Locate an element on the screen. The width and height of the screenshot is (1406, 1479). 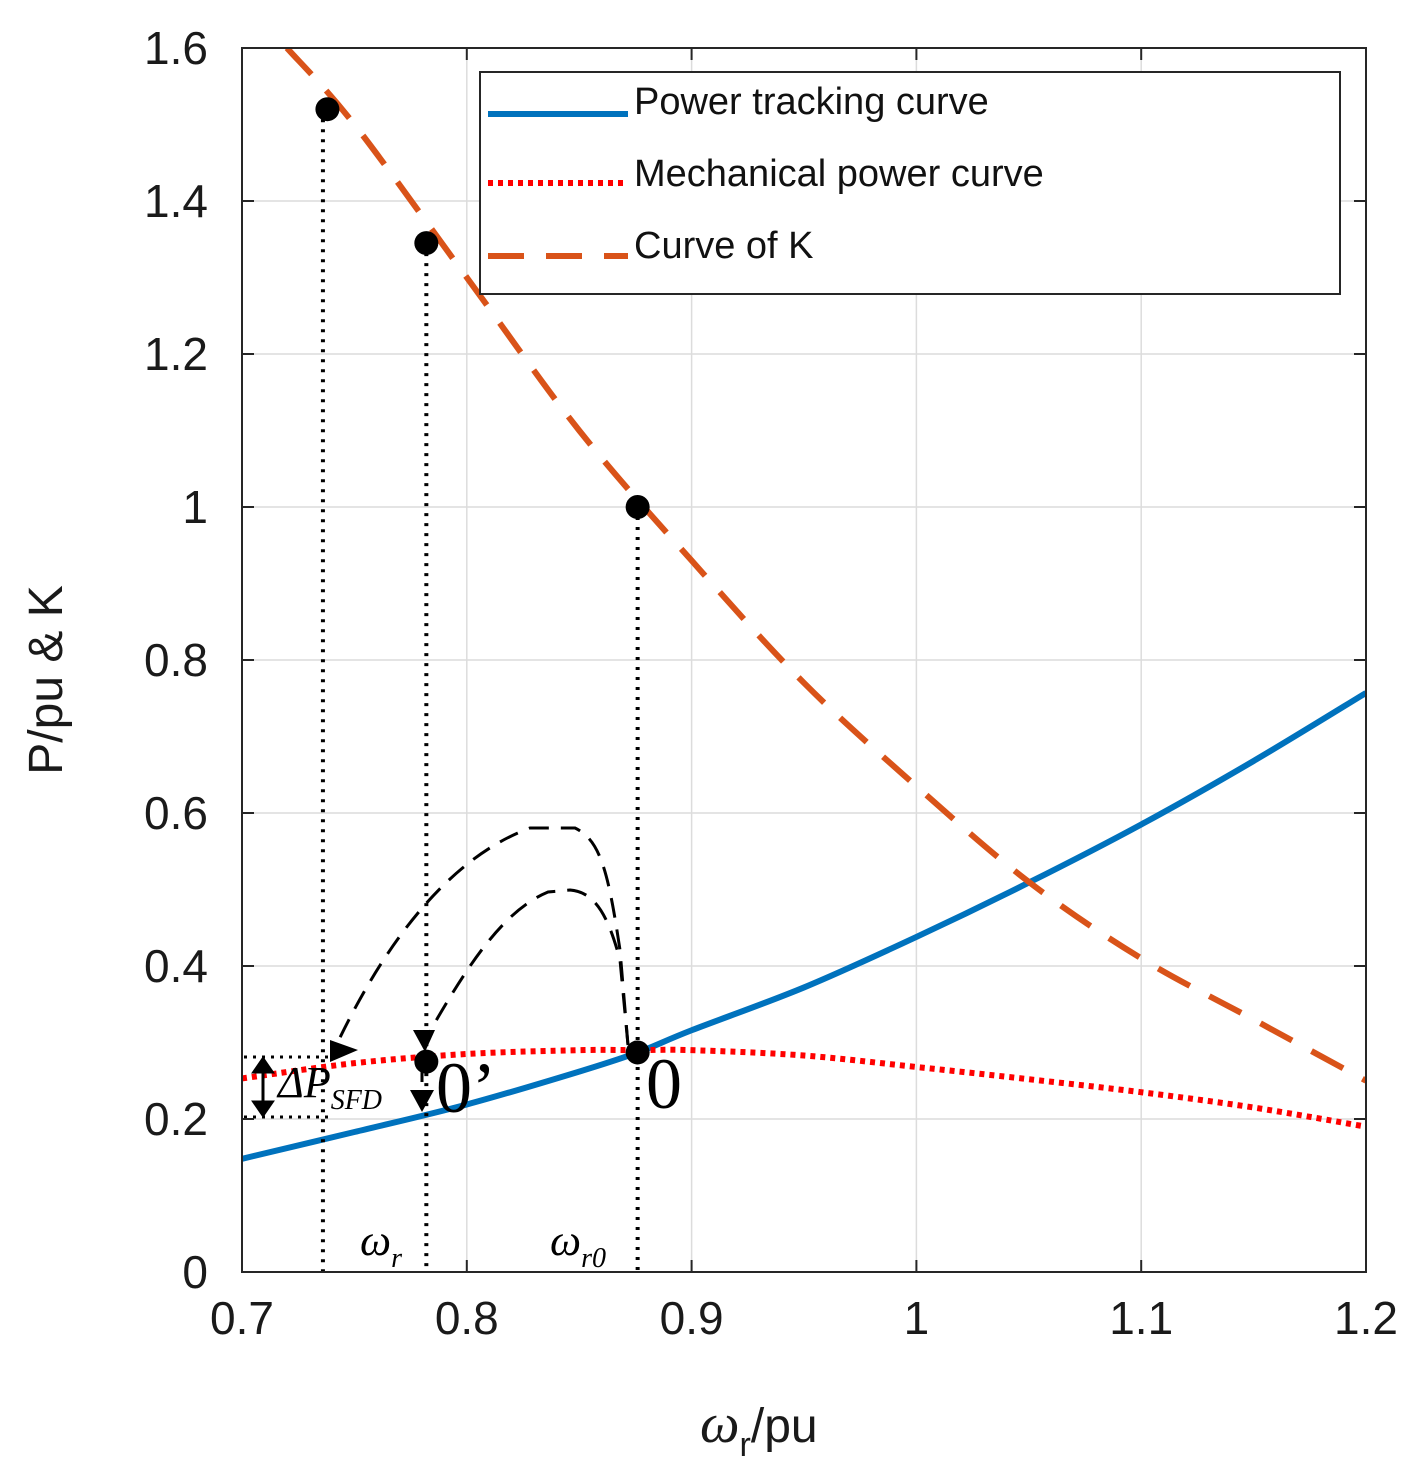
omega-r0-subscript: r0 is located at coordinates (593, 1258).